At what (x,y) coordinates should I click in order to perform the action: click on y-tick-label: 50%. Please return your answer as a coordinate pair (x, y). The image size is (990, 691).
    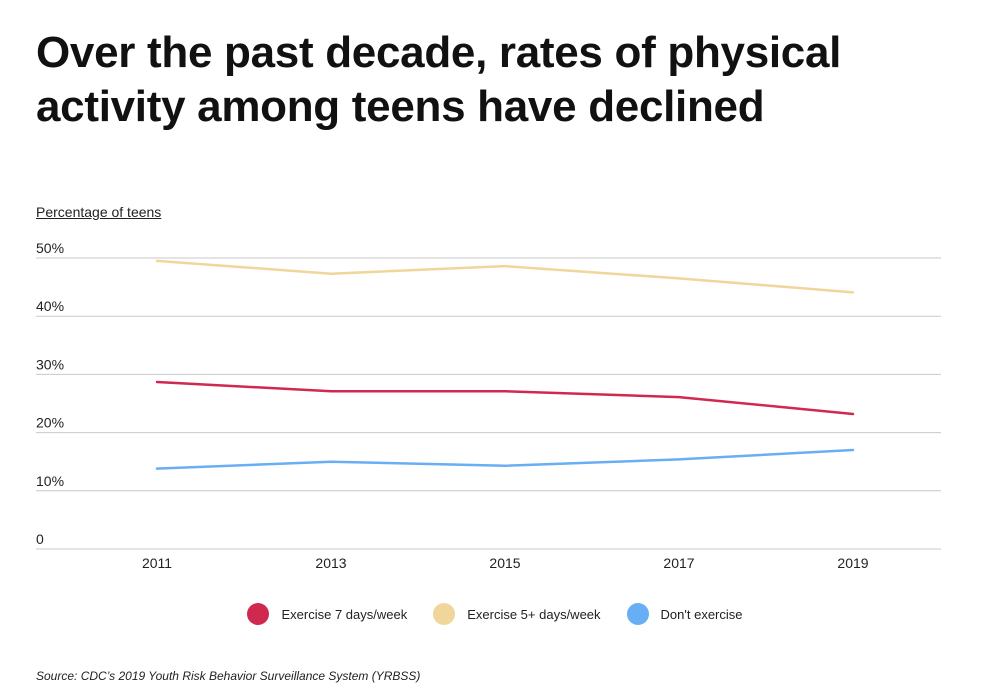
    Looking at the image, I should click on (50, 248).